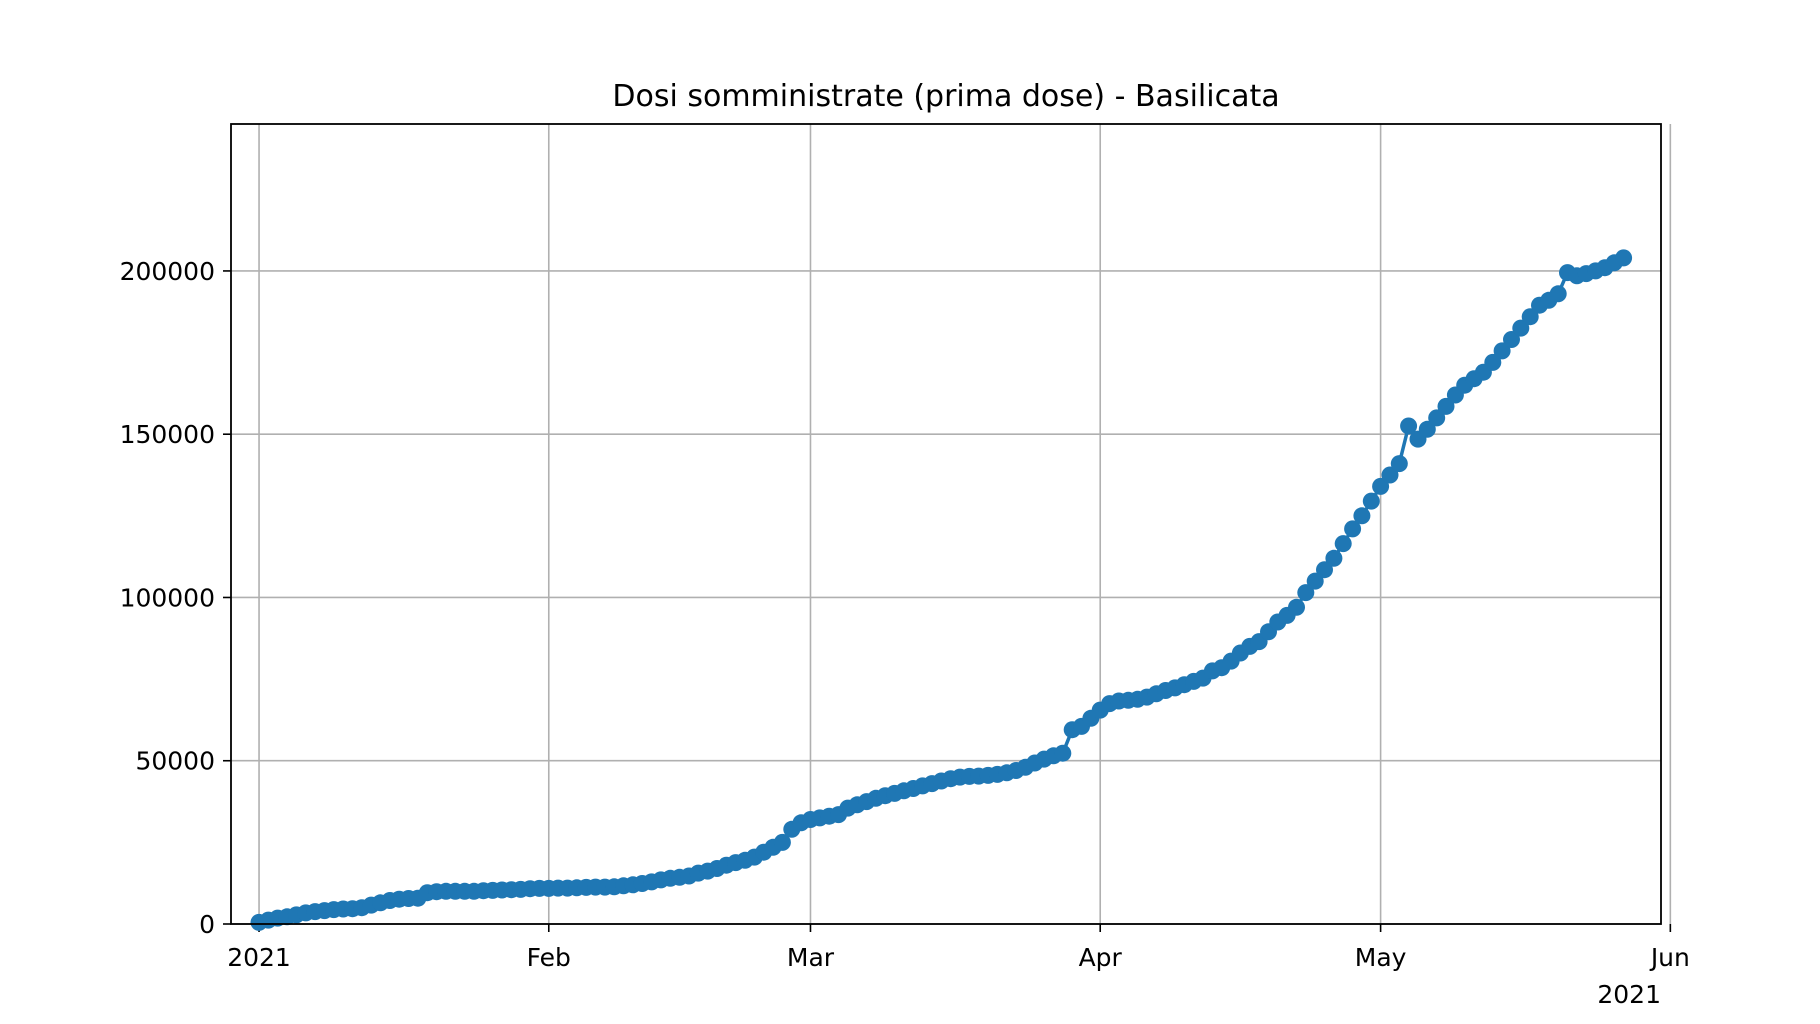 The image size is (1820, 1024). What do you see at coordinates (811, 957) in the screenshot?
I see `x-tick-label: Mar` at bounding box center [811, 957].